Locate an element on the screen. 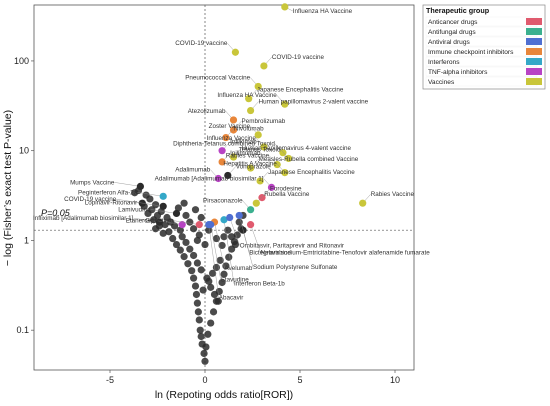 The height and width of the screenshot is (406, 550). legend-label: Immune checkpoint inhibitors is located at coordinates (471, 52).